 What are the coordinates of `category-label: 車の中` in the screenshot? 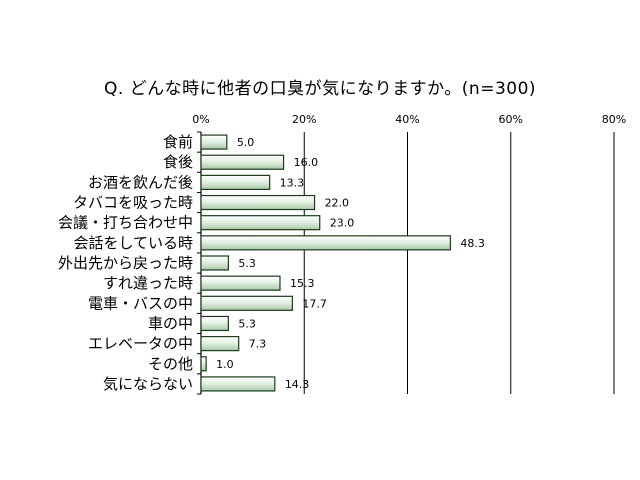 It's located at (170, 323).